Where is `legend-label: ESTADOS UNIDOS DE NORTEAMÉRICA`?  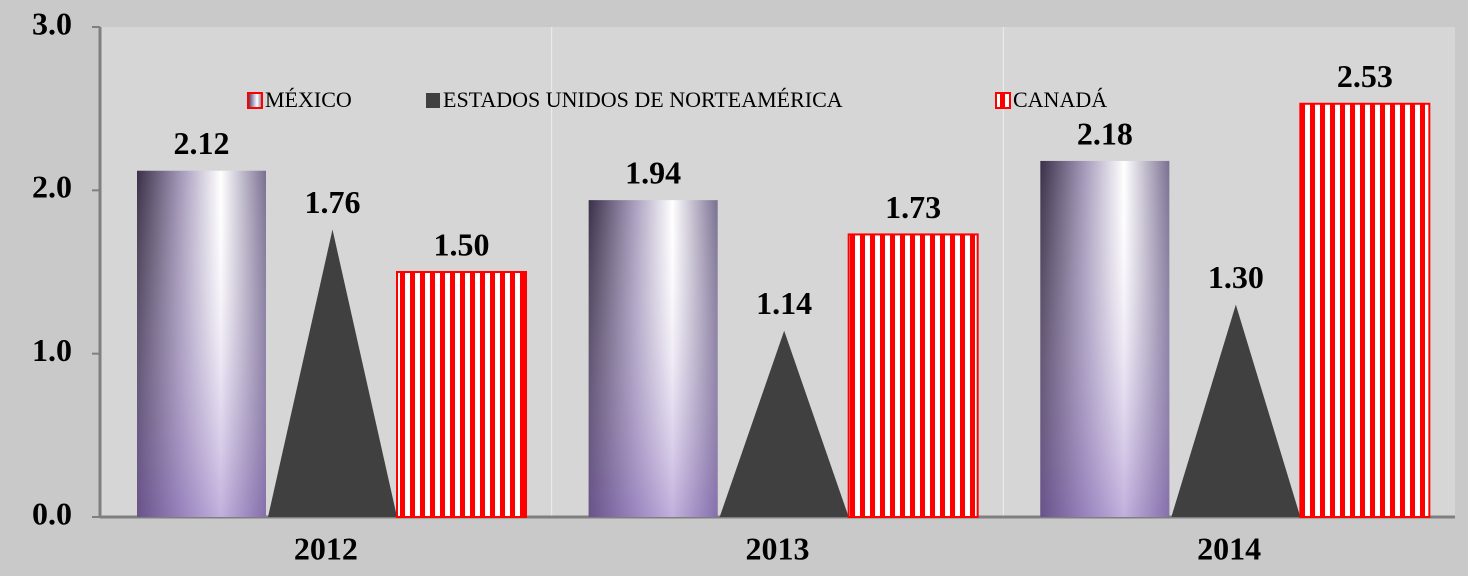 legend-label: ESTADOS UNIDOS DE NORTEAMÉRICA is located at coordinates (643, 99).